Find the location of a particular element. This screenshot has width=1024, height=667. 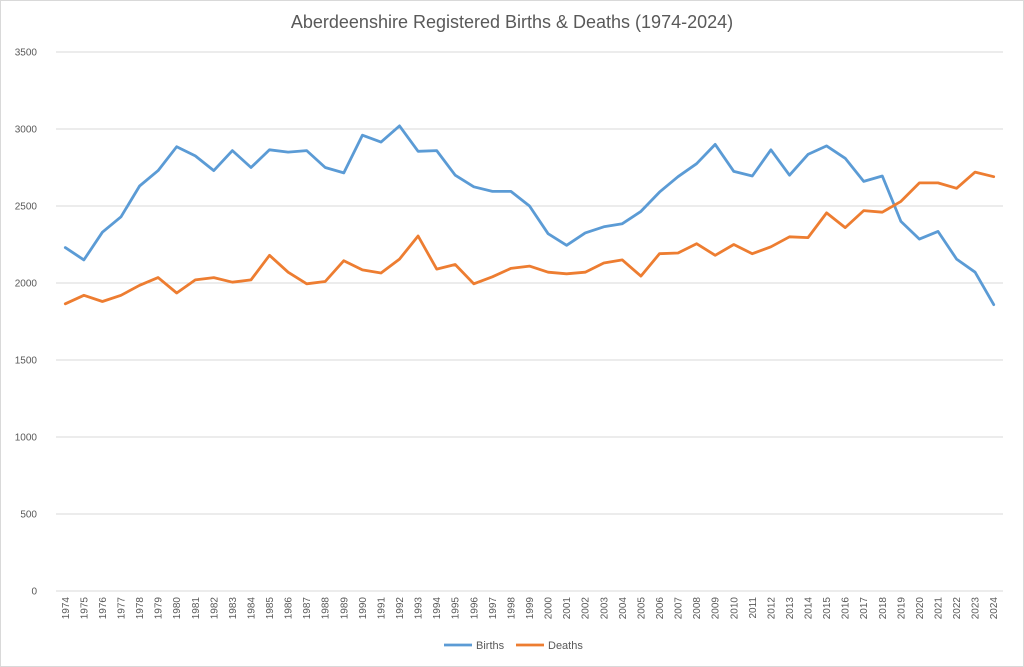

x-tick-label: 2011 is located at coordinates (753, 608).